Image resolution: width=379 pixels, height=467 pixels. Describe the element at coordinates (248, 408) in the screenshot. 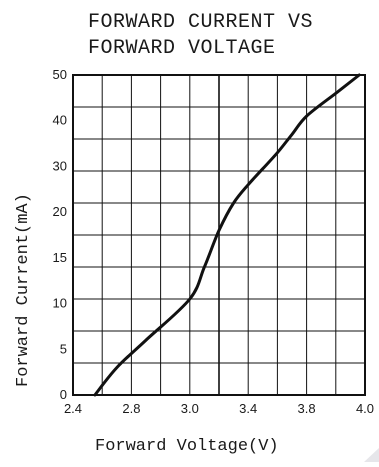

I see `x-tick-label: 3.4` at that location.